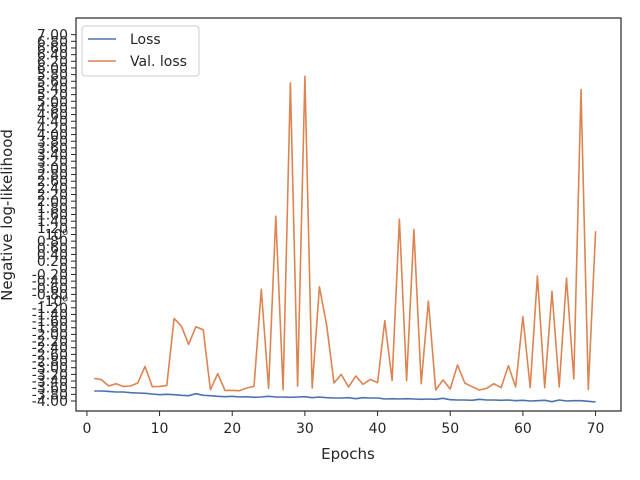  I want to click on y-tick-label: 4.40, so click(52, 122).